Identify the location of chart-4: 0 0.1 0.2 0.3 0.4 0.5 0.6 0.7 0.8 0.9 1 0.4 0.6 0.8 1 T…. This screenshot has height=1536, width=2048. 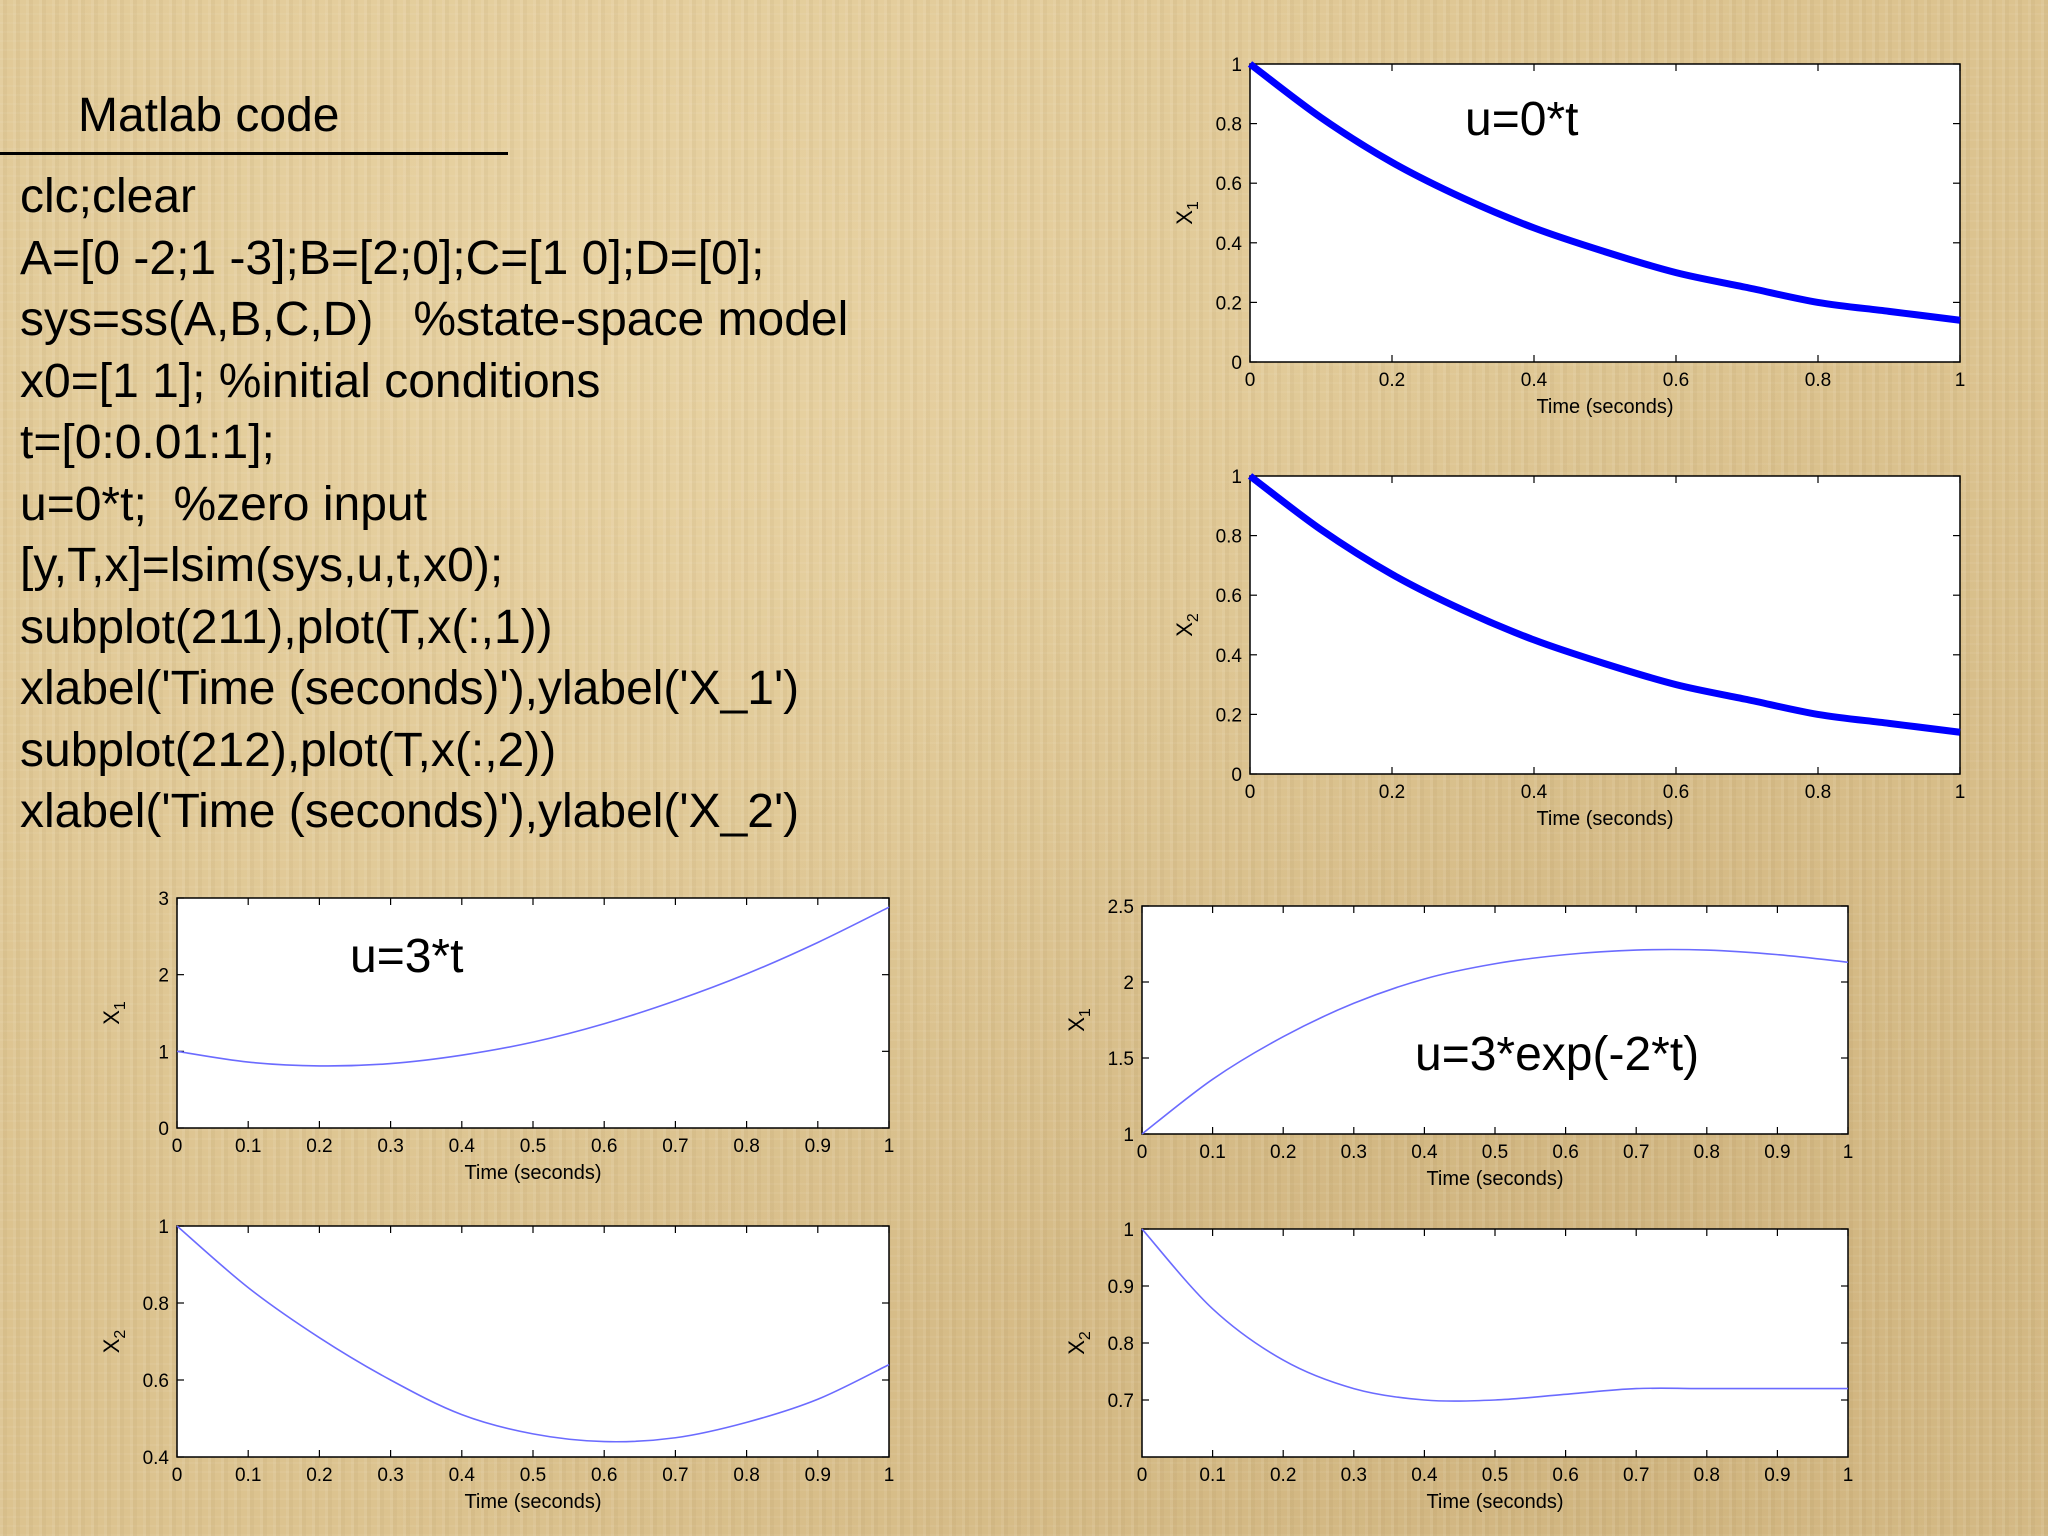
(496, 1365).